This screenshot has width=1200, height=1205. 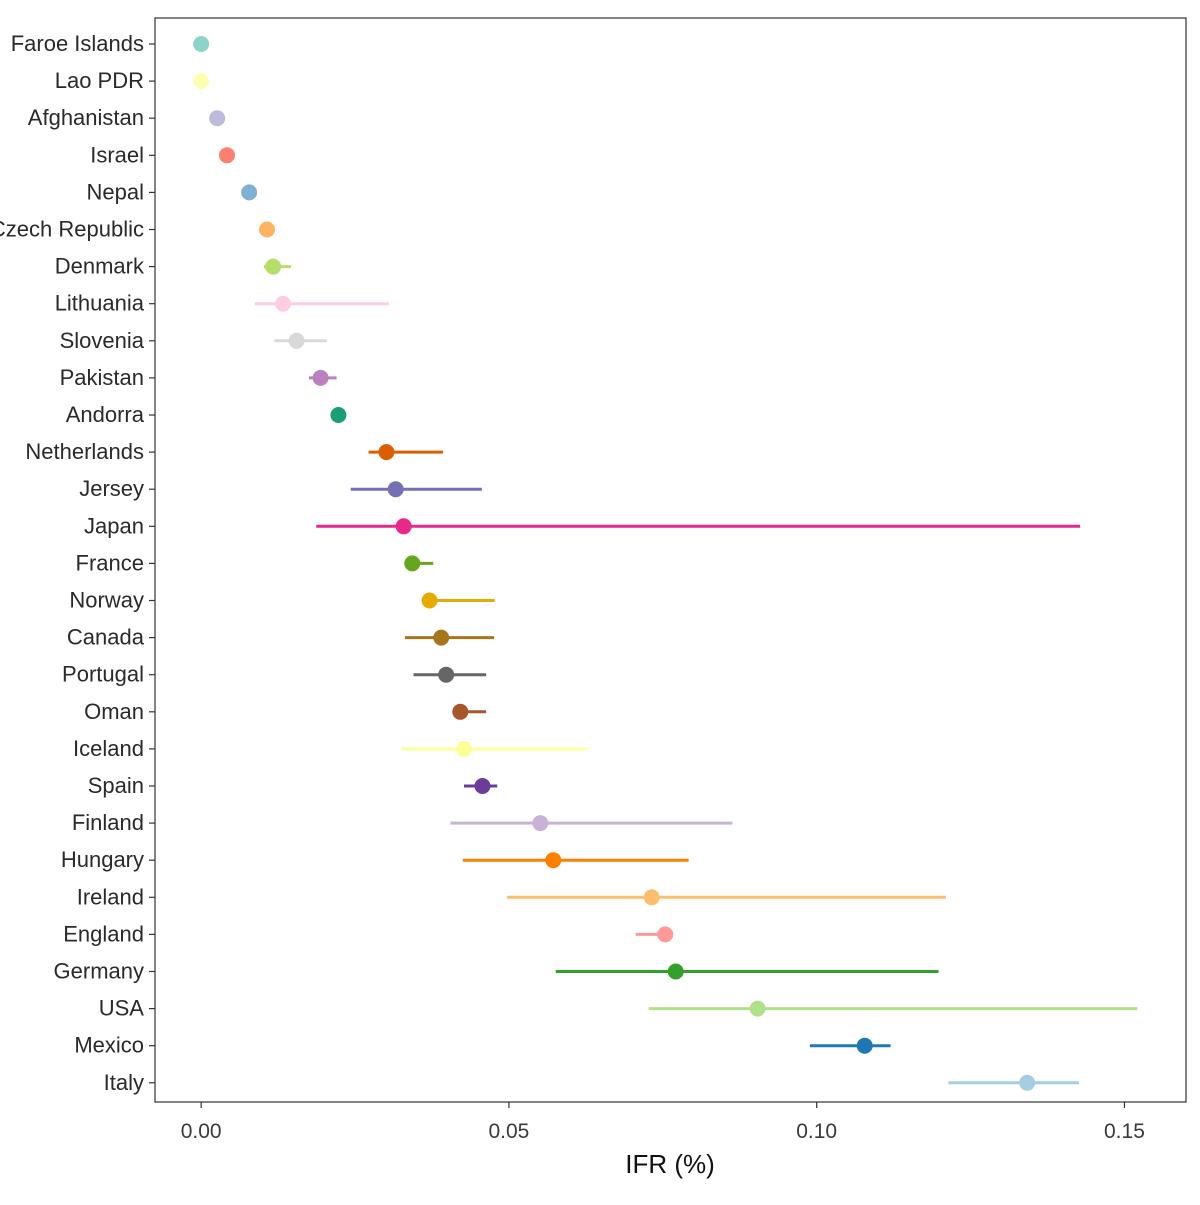 What do you see at coordinates (100, 303) in the screenshot?
I see `y-tick-label: Lithuania` at bounding box center [100, 303].